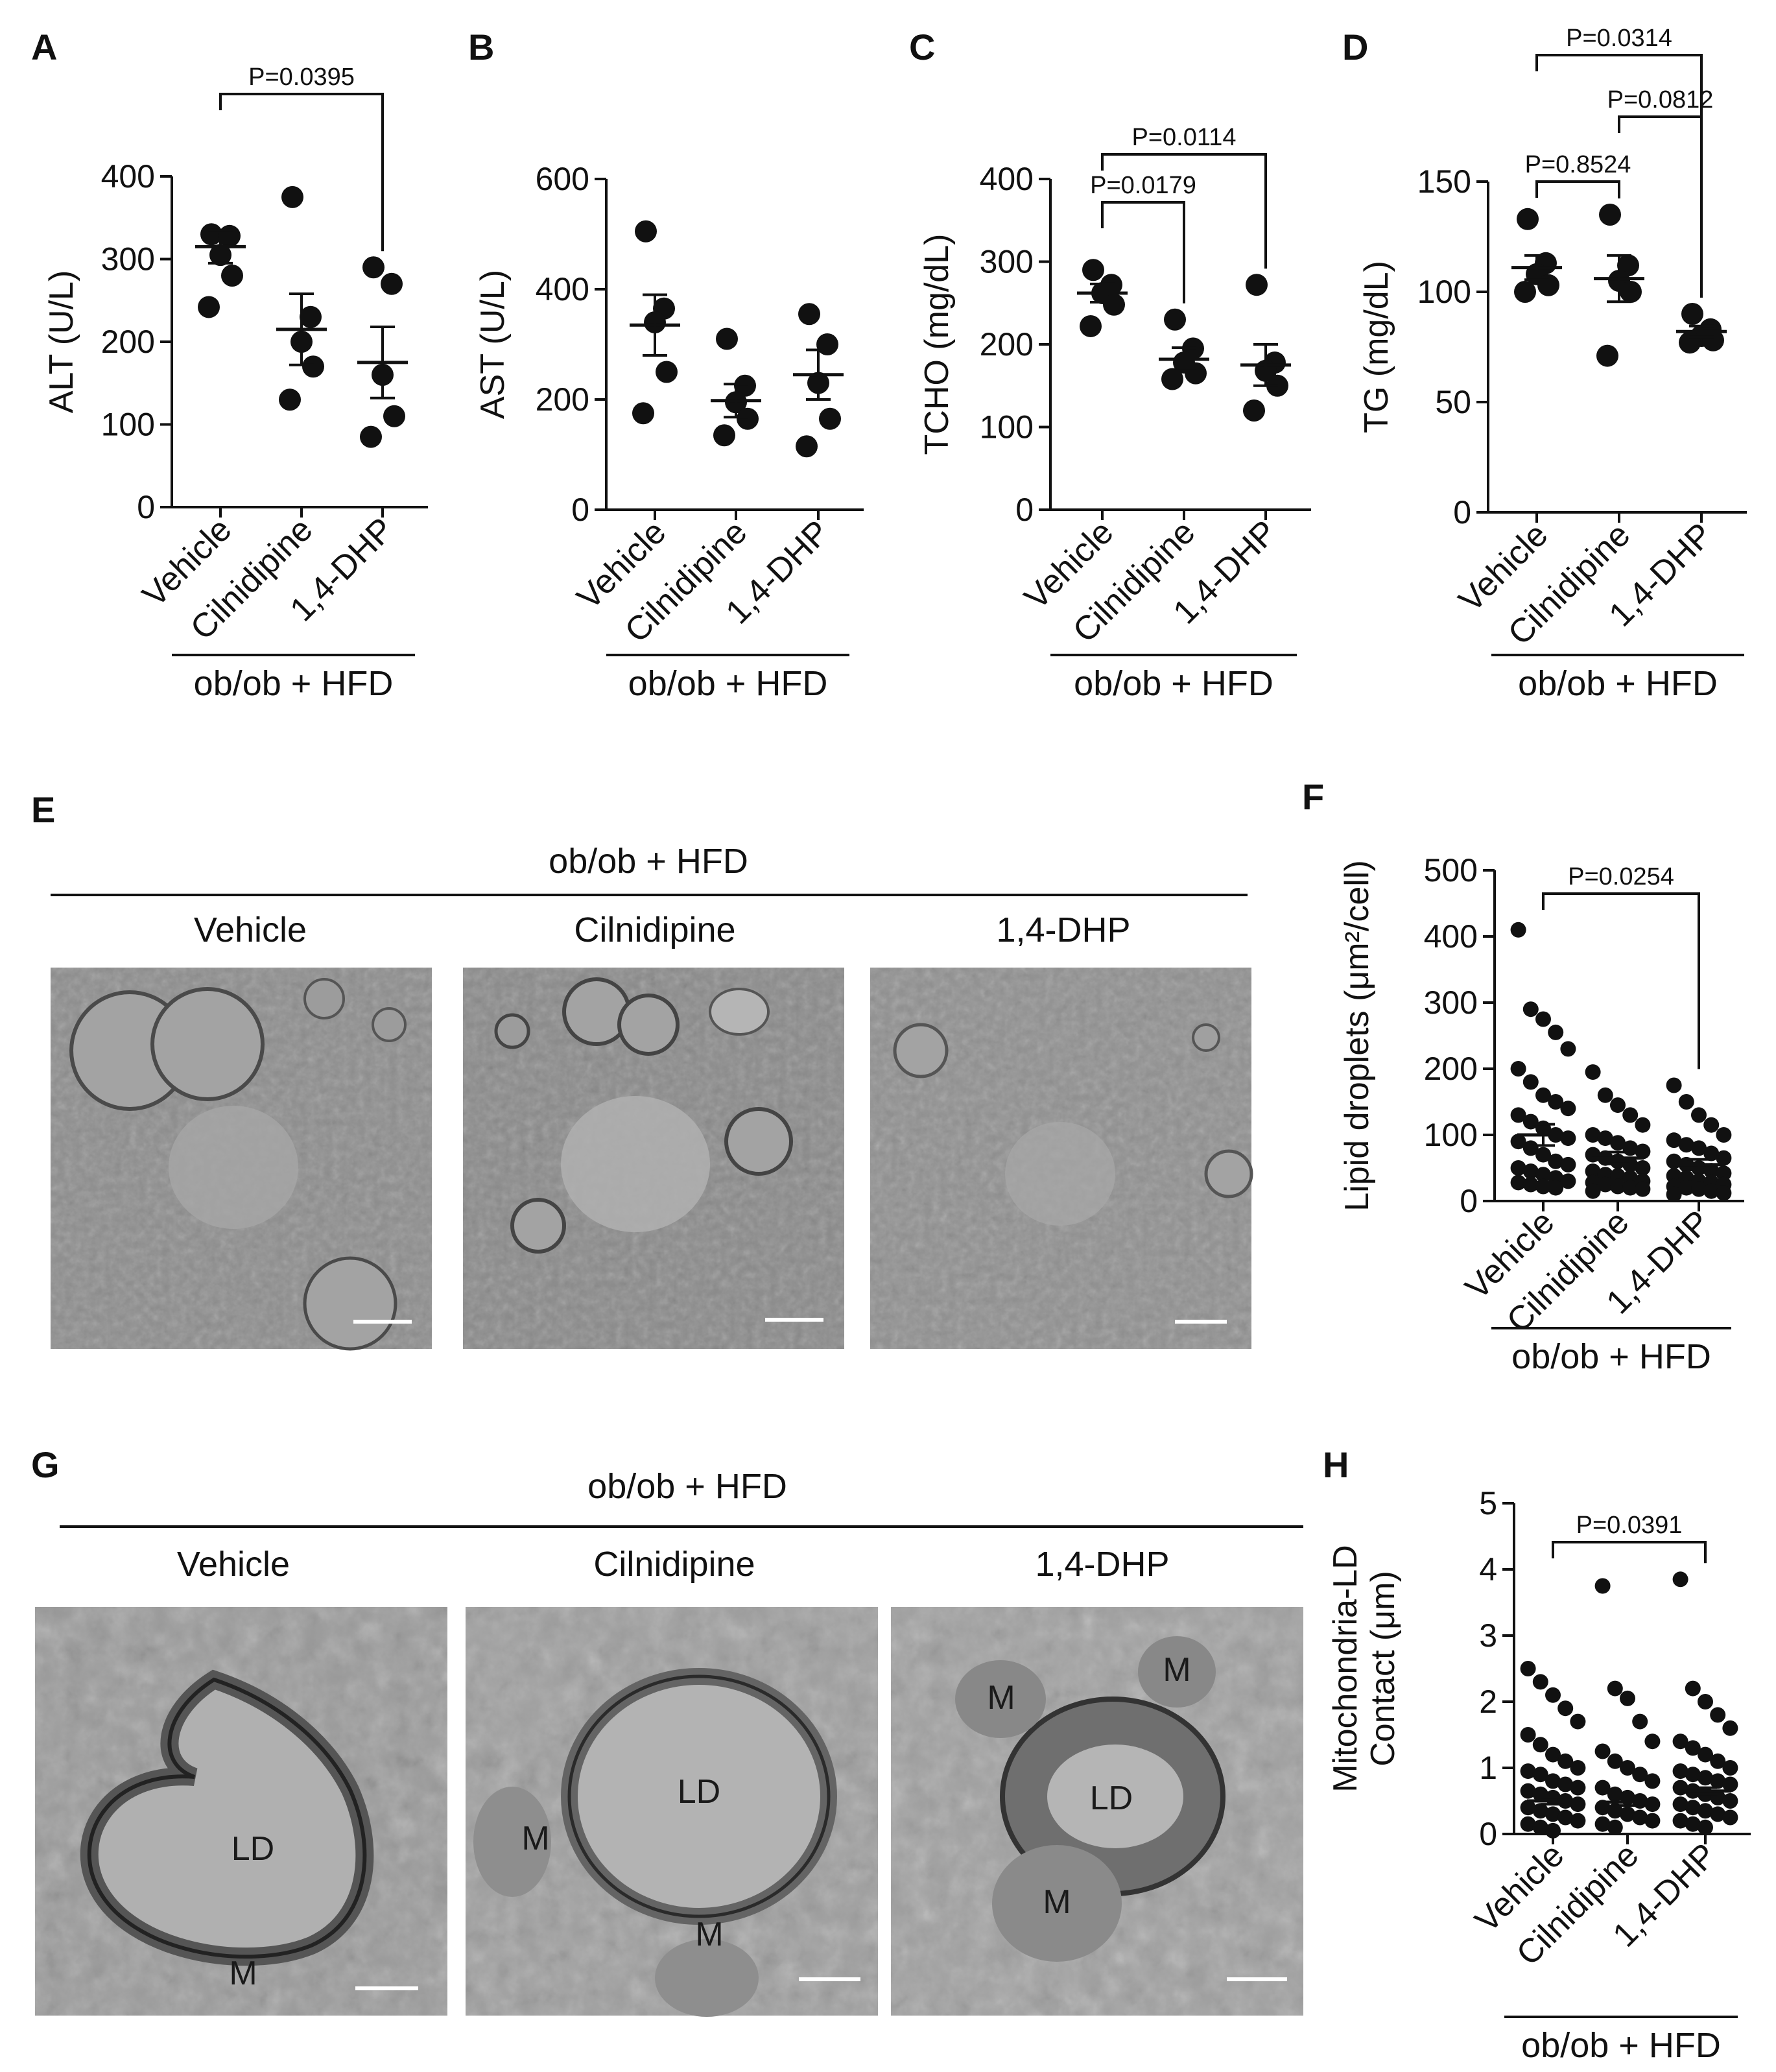 This screenshot has width=1776, height=2072. Describe the element at coordinates (1451, 1002) in the screenshot. I see `y-tick-label-f: 300` at that location.